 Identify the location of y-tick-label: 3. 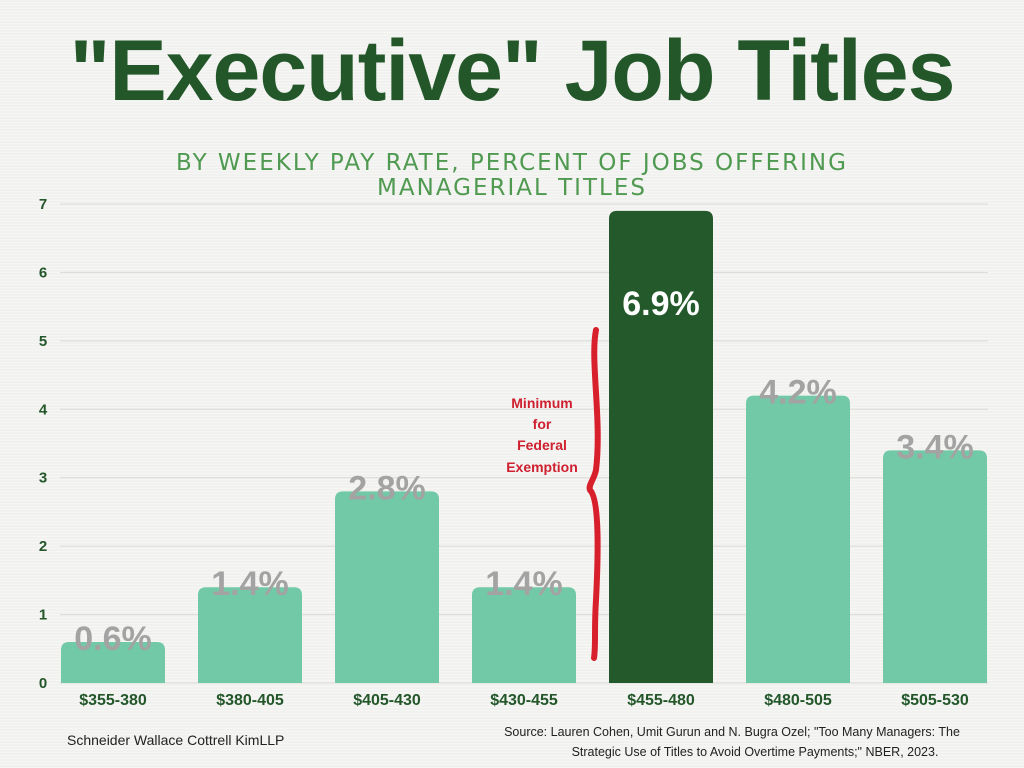
(43, 478).